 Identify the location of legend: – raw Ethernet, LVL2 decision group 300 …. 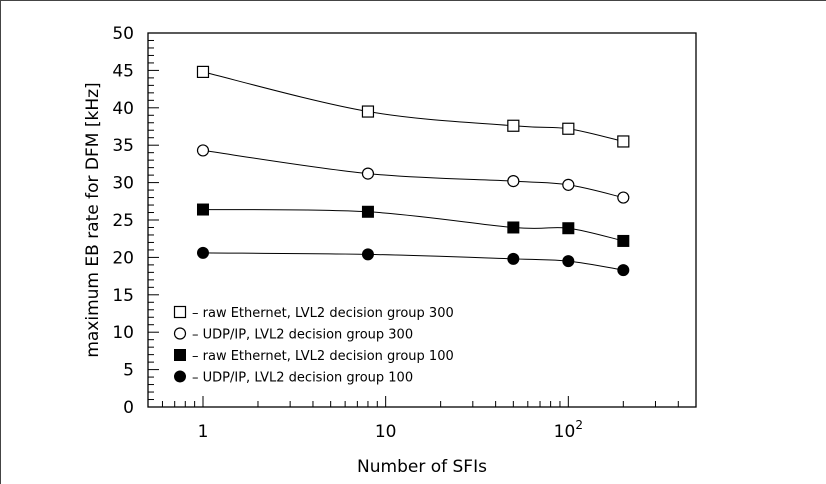
(313, 345).